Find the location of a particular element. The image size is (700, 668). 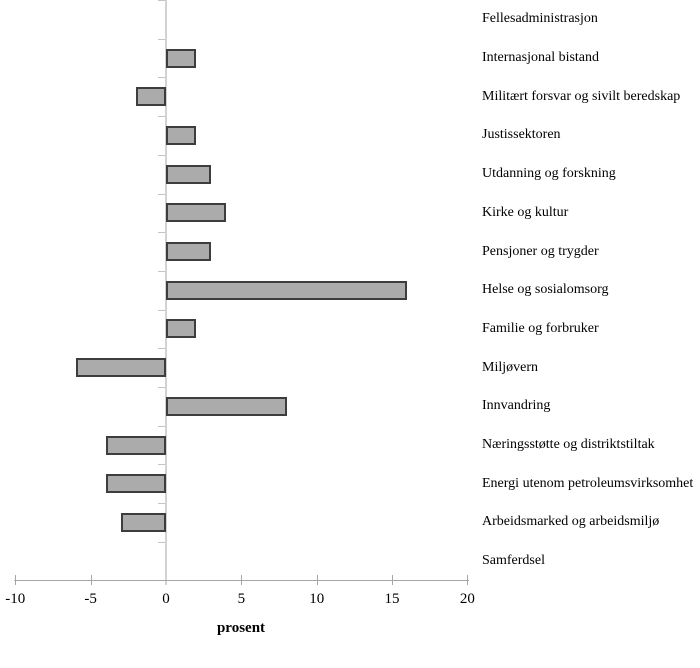

category-label: Pensjoner og trygder is located at coordinates (540, 251).